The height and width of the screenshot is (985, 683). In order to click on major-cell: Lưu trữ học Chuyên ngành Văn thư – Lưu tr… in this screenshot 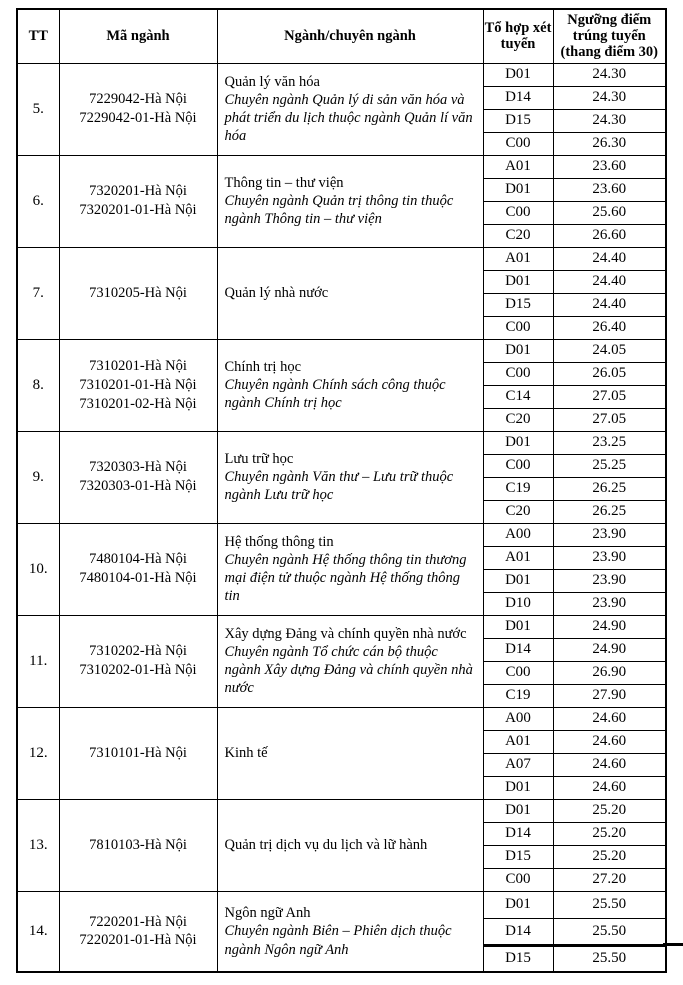, I will do `click(350, 477)`.